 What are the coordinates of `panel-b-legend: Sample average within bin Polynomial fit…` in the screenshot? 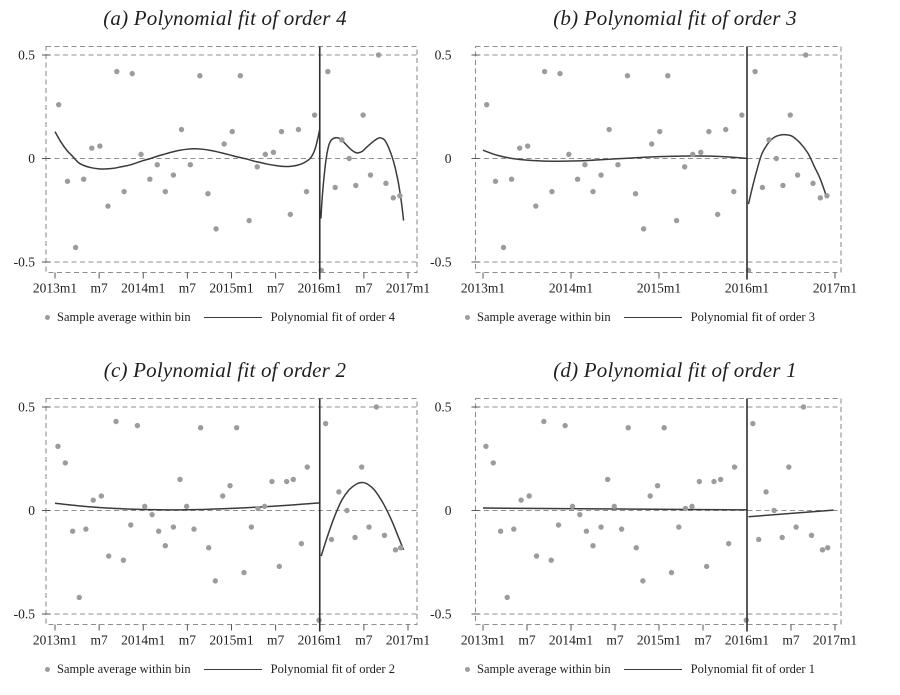 It's located at (640, 317).